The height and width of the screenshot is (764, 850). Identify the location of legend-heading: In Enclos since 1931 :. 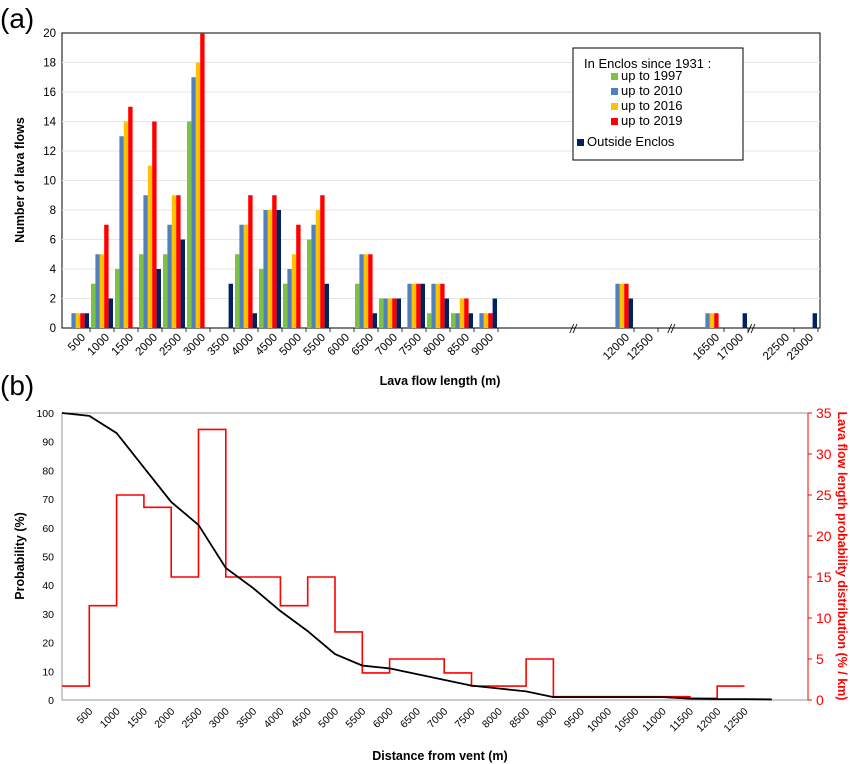
(647, 63).